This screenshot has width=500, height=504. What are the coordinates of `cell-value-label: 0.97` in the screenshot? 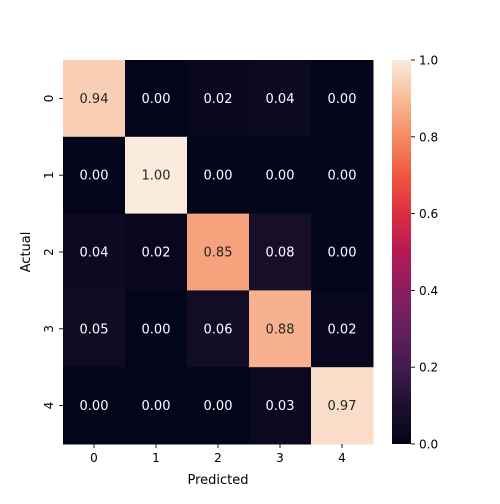 It's located at (342, 406).